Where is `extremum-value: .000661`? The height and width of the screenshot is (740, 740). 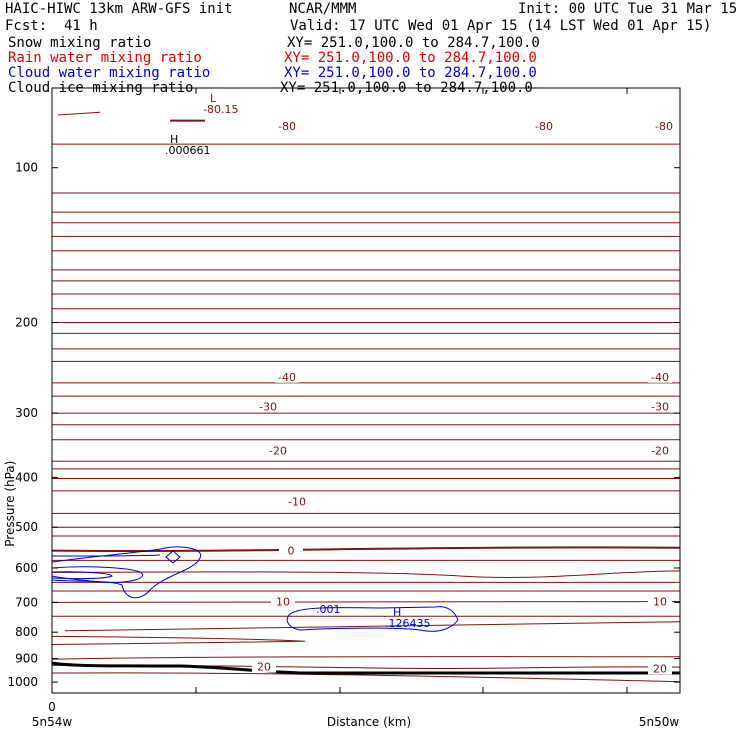 extremum-value: .000661 is located at coordinates (188, 150).